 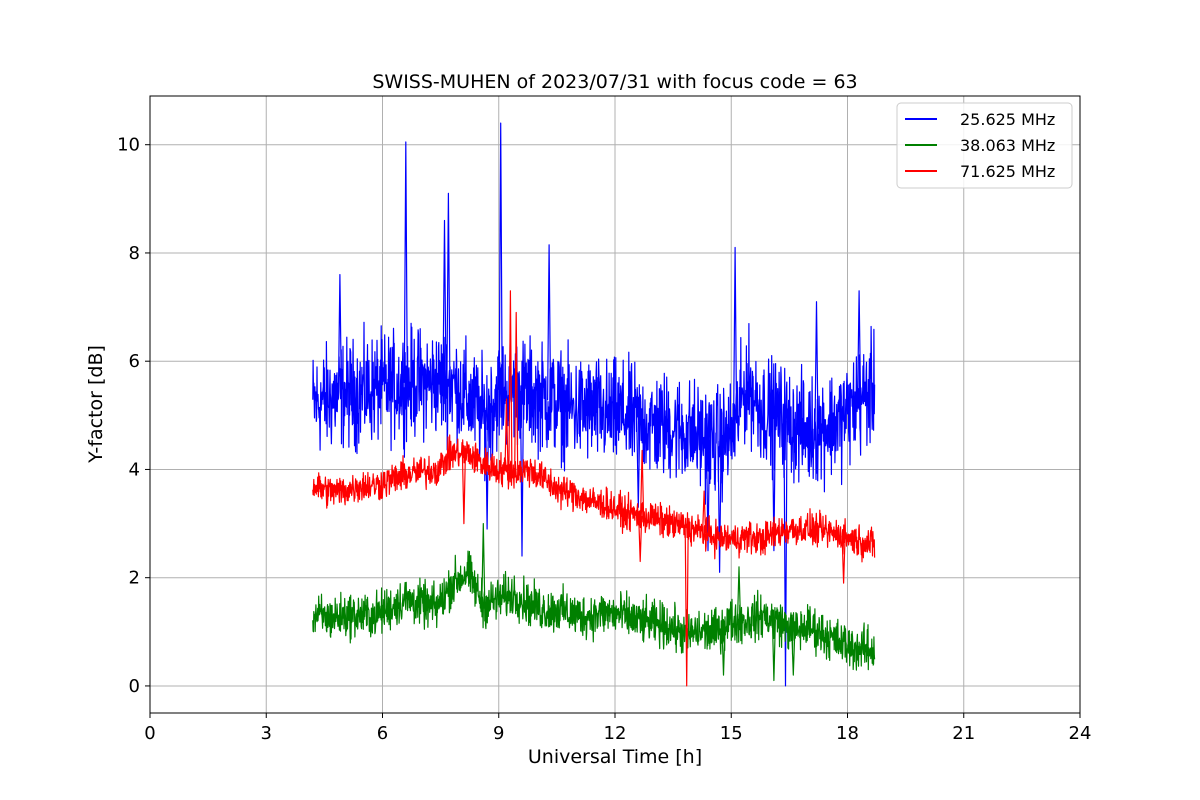 I want to click on legend-label: 25.625 MHz, so click(x=1007, y=119).